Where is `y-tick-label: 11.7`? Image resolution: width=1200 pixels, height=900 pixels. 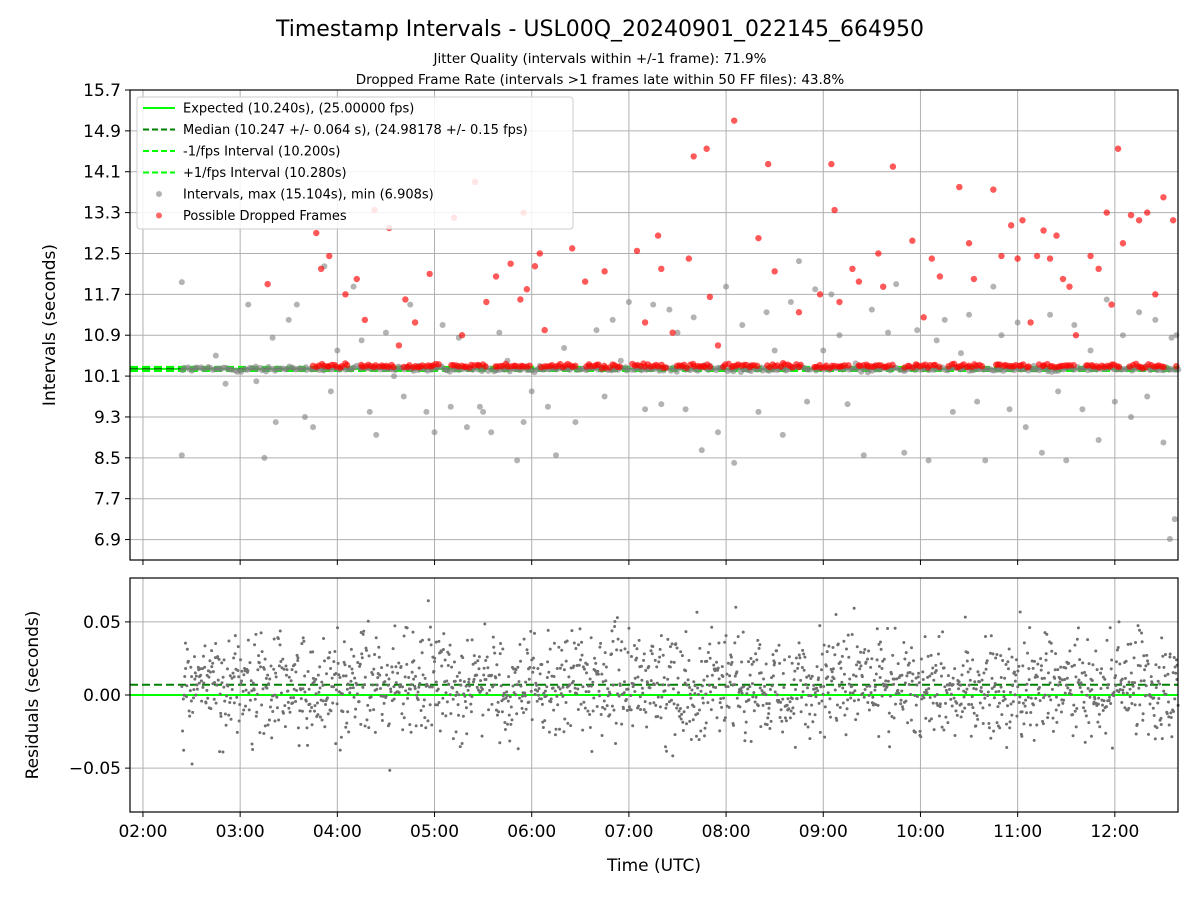 y-tick-label: 11.7 is located at coordinates (102, 295).